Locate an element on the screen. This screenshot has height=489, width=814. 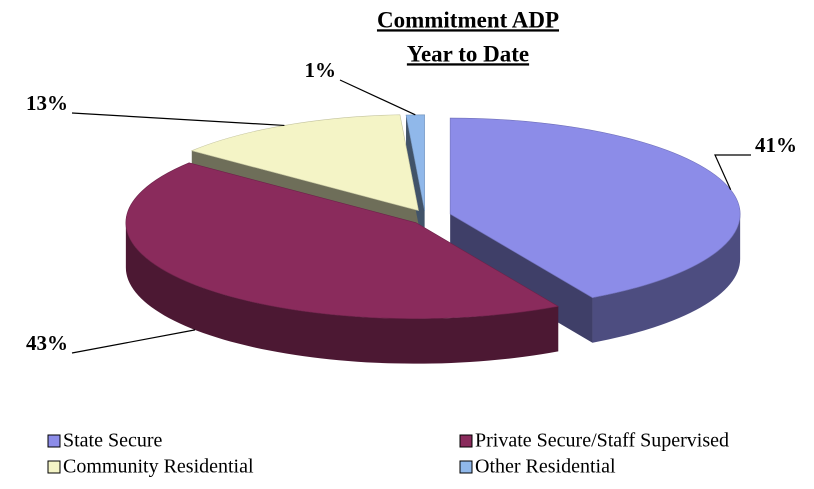
slice is located at coordinates (595, 208).